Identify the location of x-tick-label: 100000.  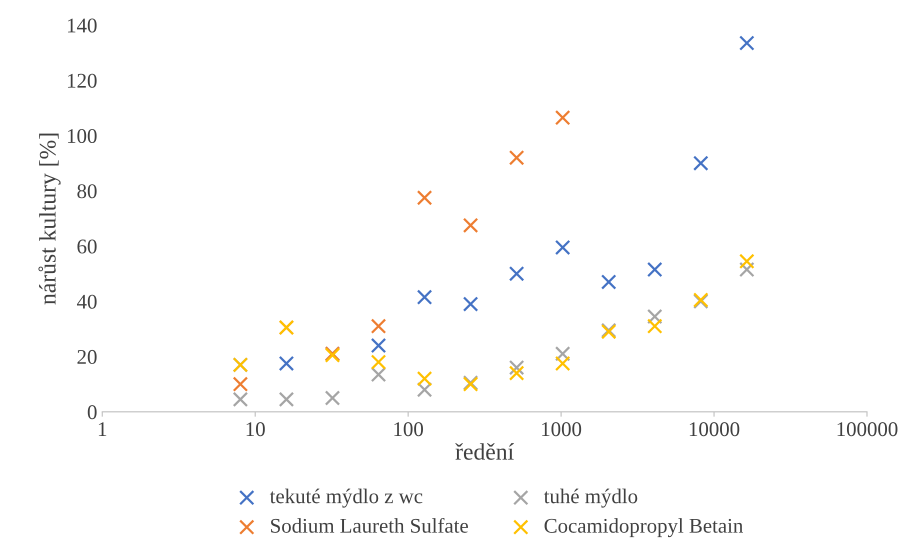
(868, 429).